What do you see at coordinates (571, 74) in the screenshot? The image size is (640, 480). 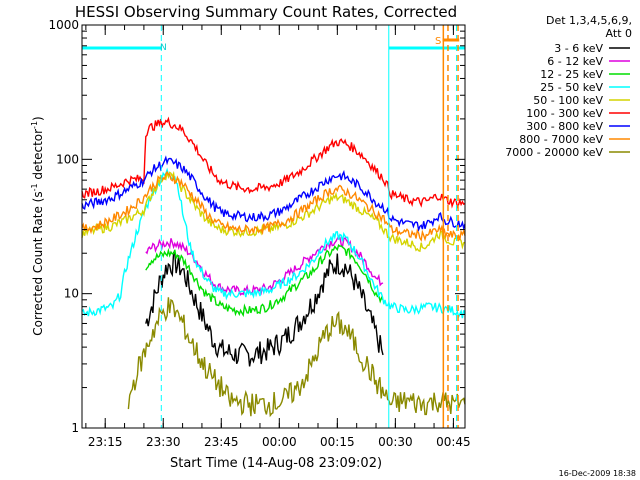 I see `legend-label-3: 12 - 25 keV` at bounding box center [571, 74].